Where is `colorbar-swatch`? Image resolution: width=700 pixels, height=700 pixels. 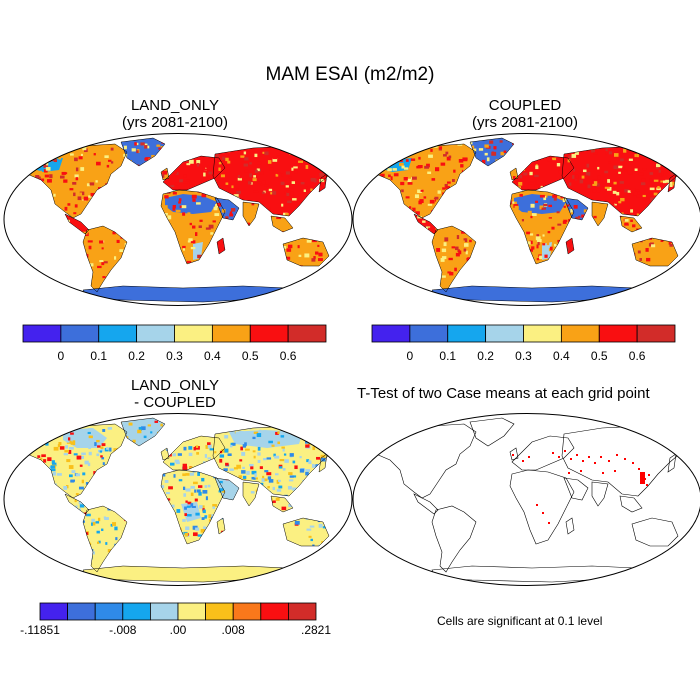 colorbar-swatch is located at coordinates (307, 333).